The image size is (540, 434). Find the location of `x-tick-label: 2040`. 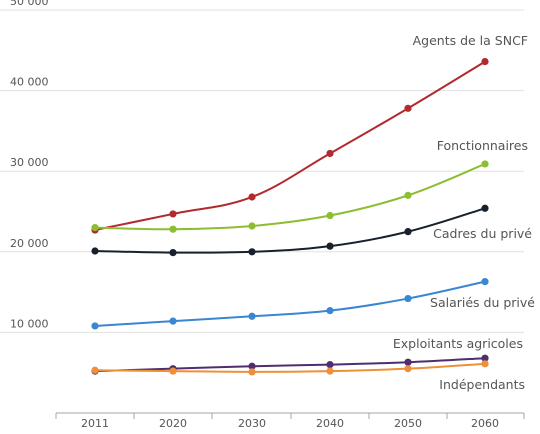

x-tick-label: 2040 is located at coordinates (330, 423).